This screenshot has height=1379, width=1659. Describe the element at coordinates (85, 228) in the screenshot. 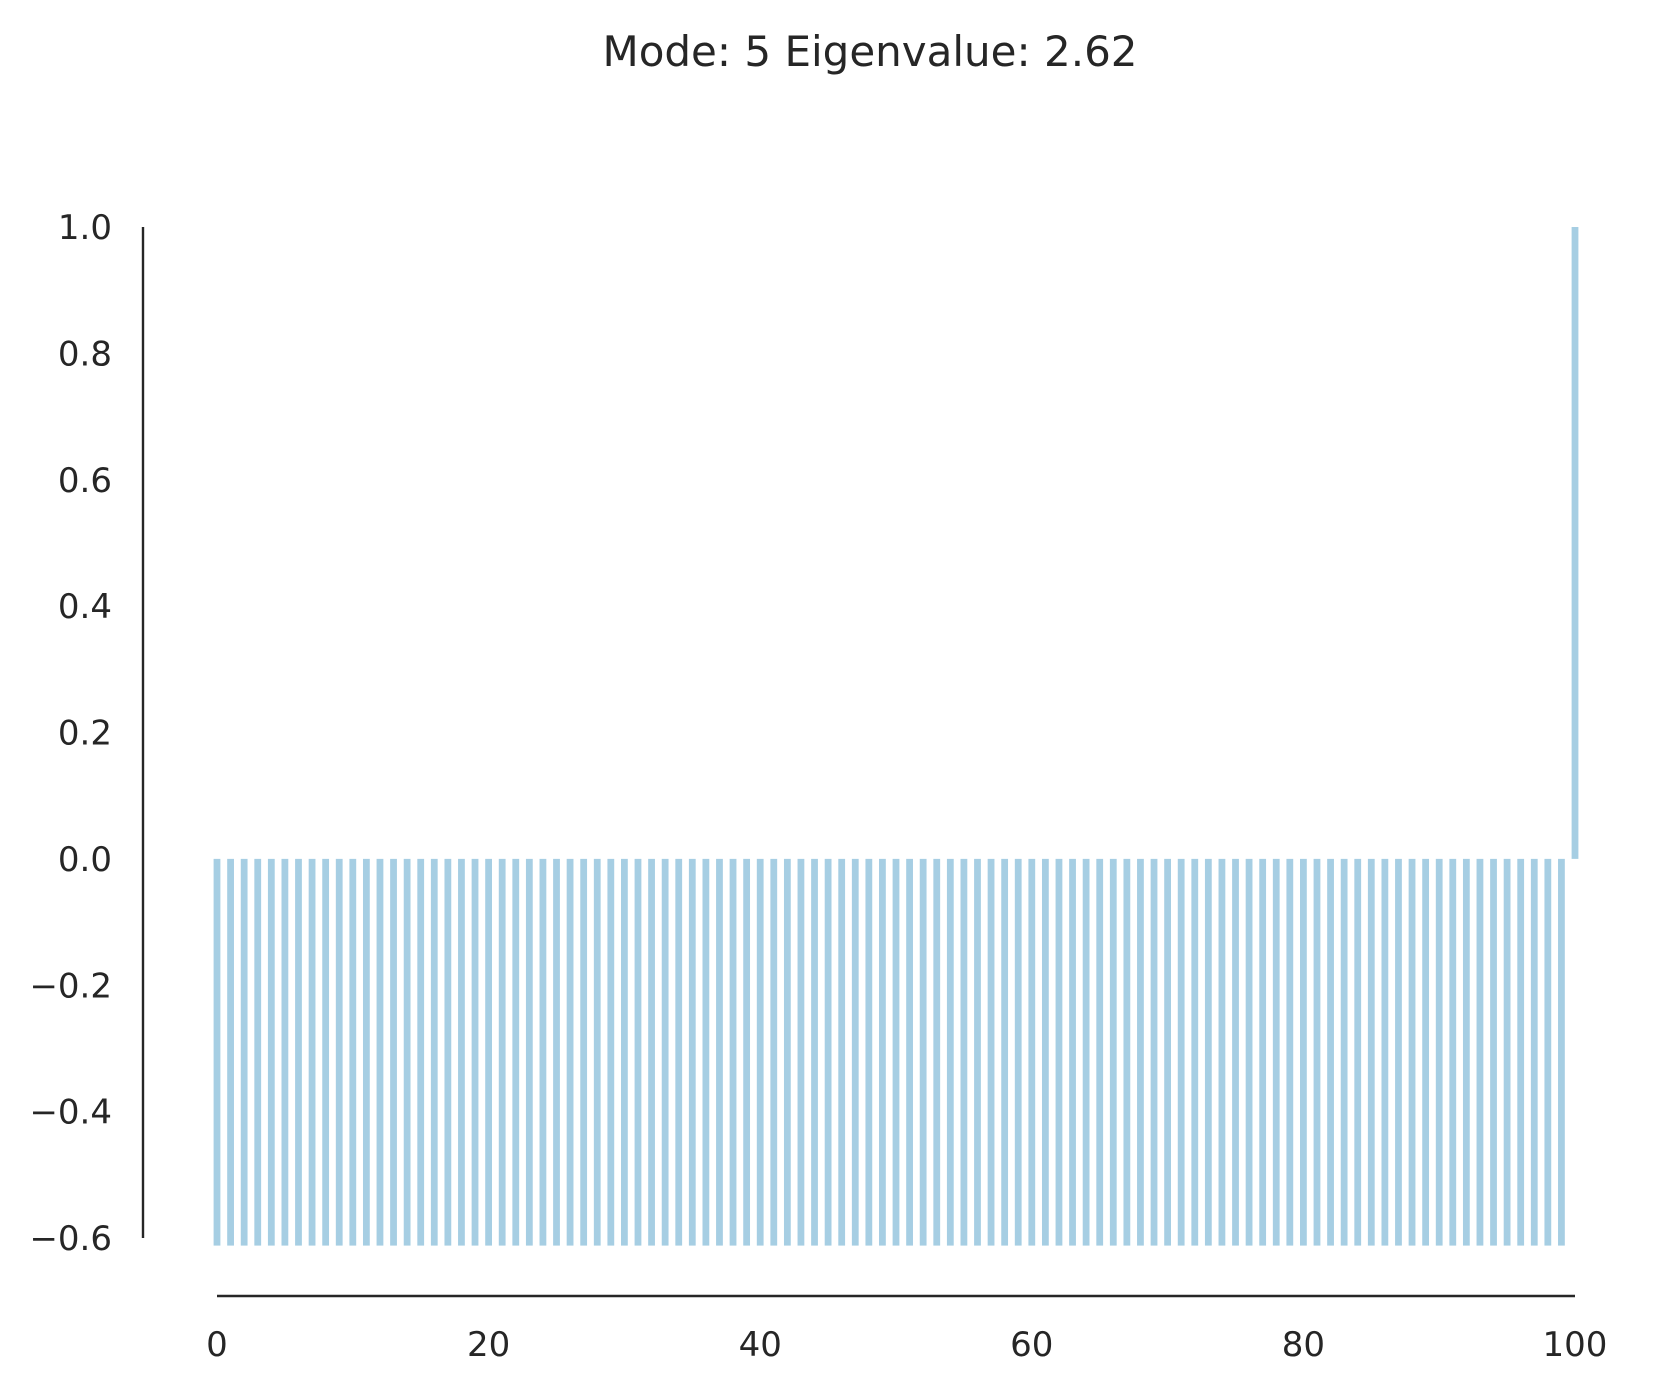

I see `y-tick-label: 1.0` at that location.